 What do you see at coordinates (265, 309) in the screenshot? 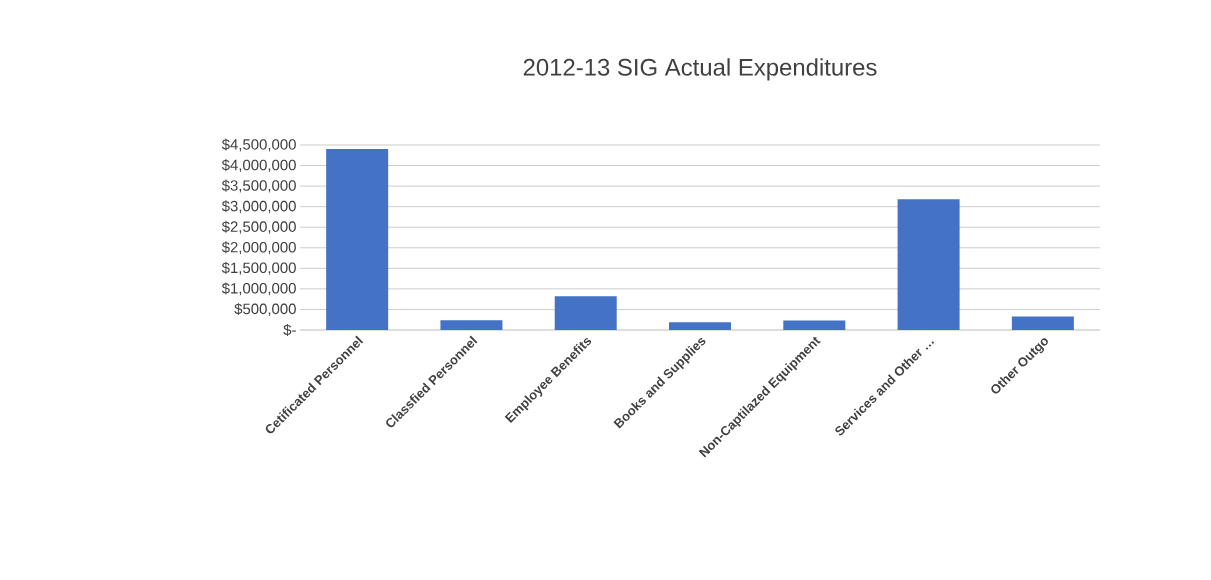
I see `y-tick-label: $500,000` at bounding box center [265, 309].